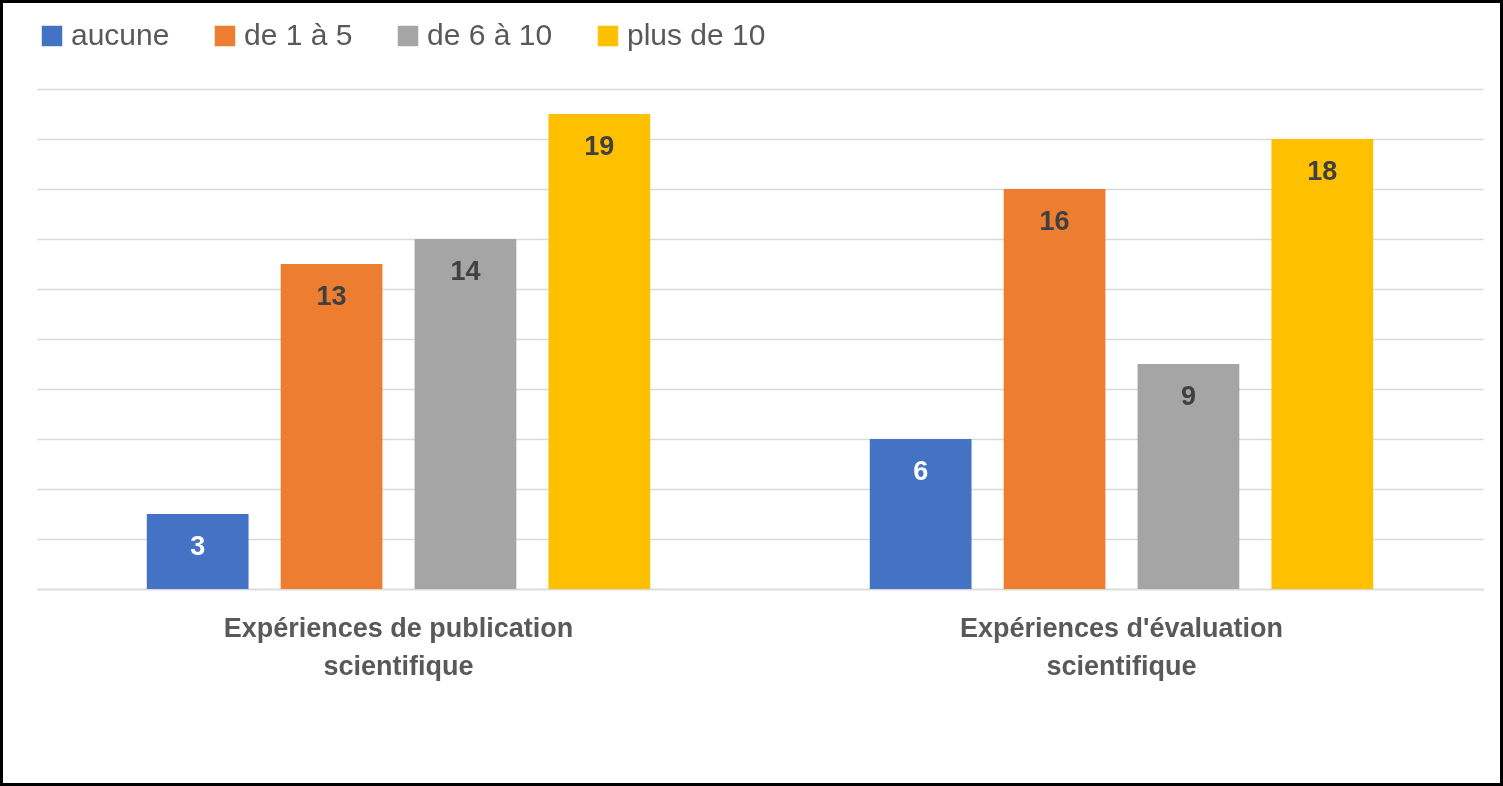 Image resolution: width=1503 pixels, height=786 pixels. Describe the element at coordinates (1054, 221) in the screenshot. I see `data-label: 16` at that location.